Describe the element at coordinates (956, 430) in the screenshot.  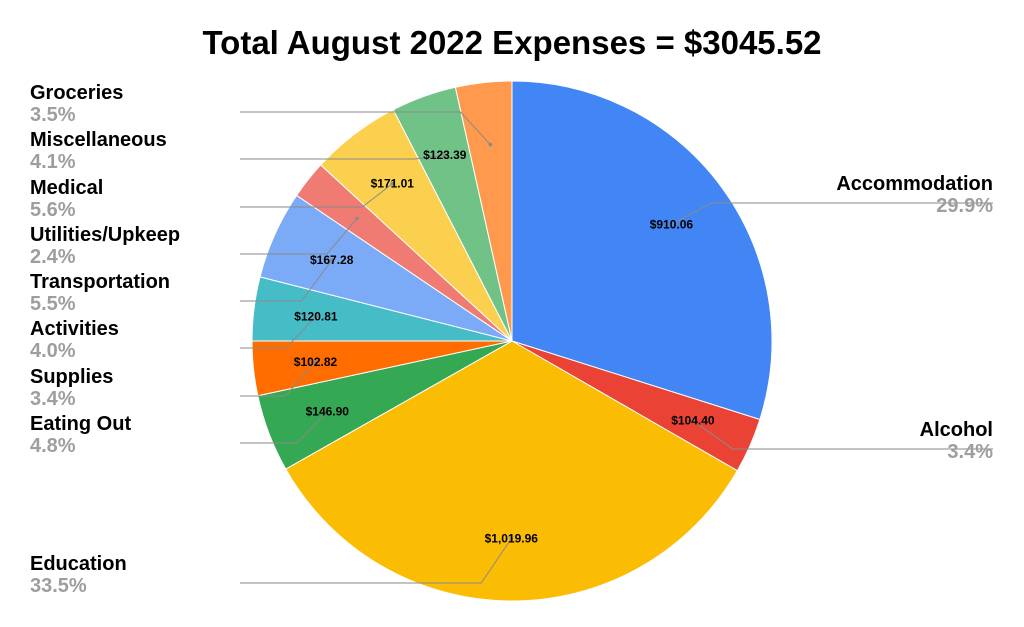
I see `category-label-alcohol: Alcohol` at that location.